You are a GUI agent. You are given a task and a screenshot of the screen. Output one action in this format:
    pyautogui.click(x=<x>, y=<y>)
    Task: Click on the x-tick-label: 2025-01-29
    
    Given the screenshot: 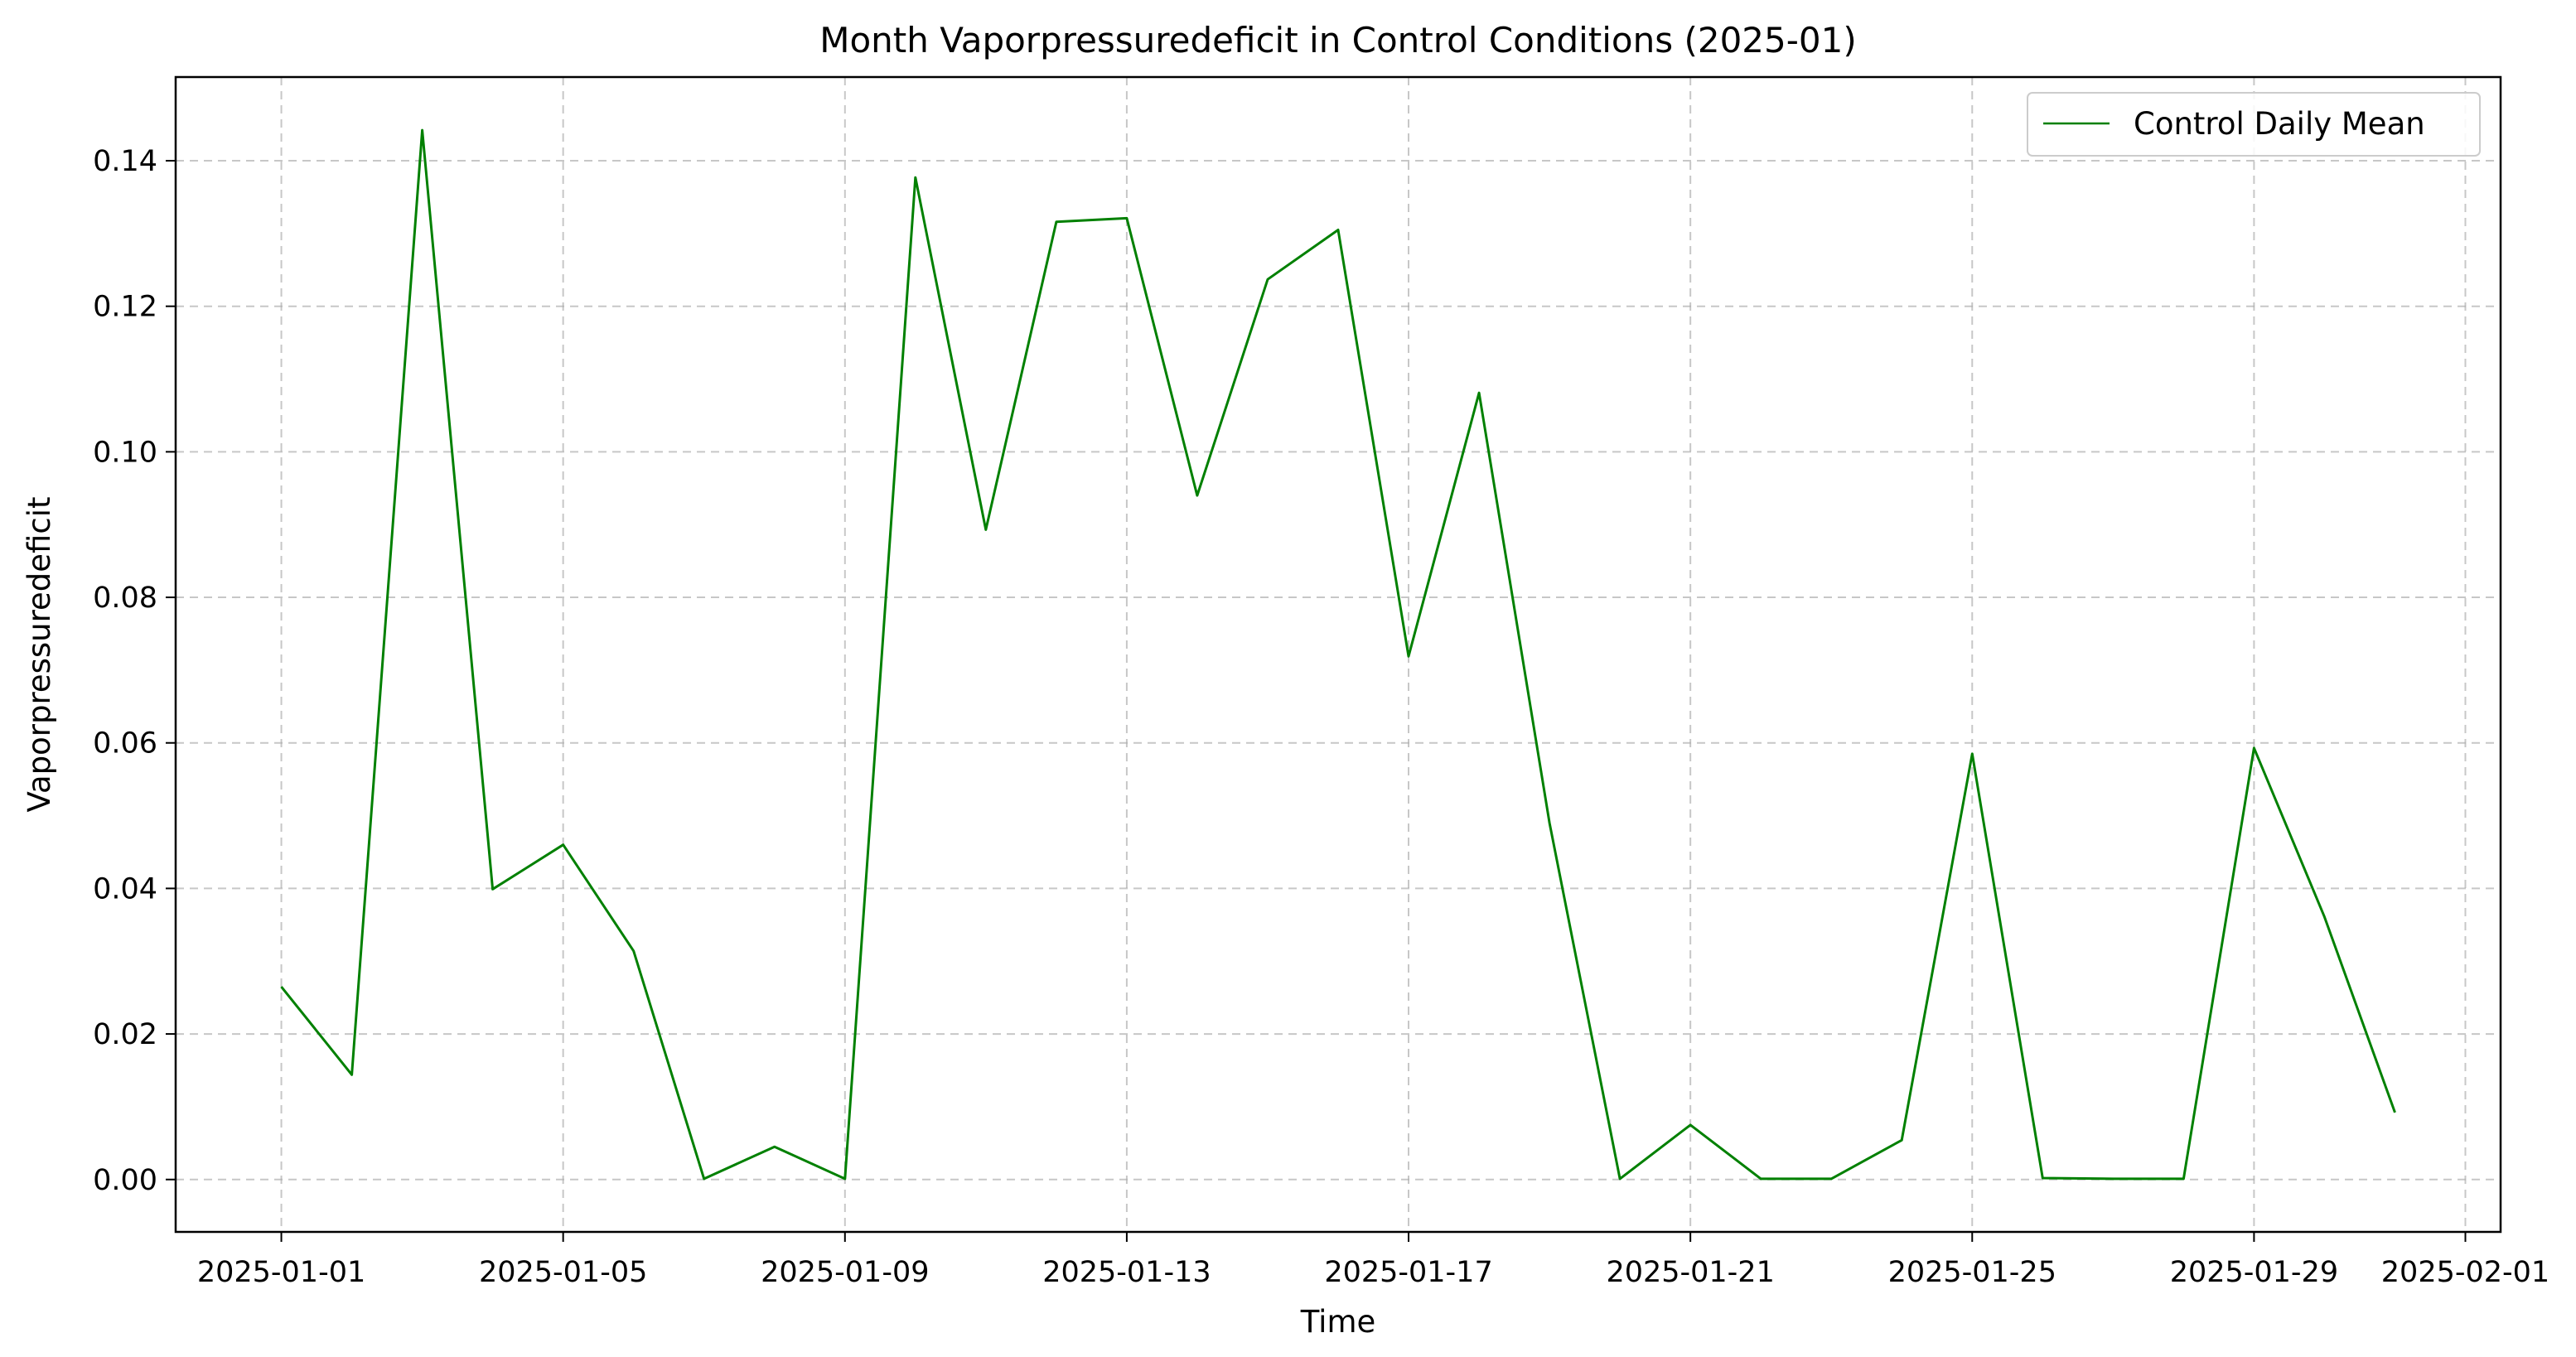 What is the action you would take?
    pyautogui.click(x=2254, y=1273)
    